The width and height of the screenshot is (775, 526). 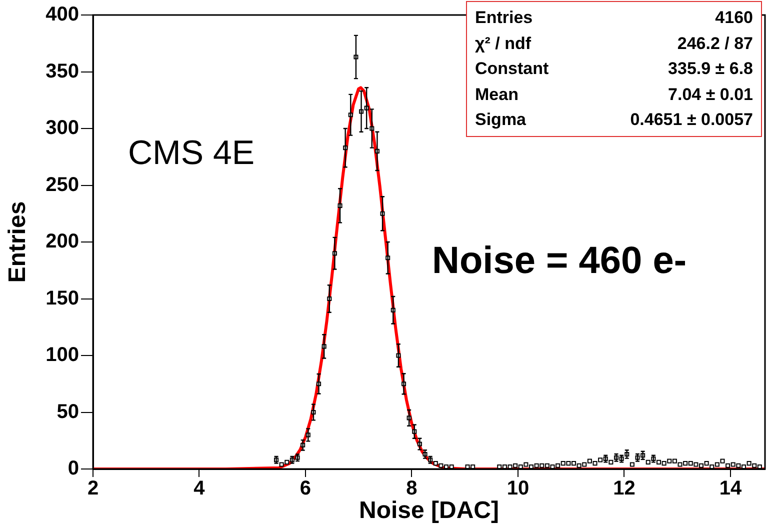 What do you see at coordinates (559, 261) in the screenshot?
I see `annotation: Noise = 460 e-` at bounding box center [559, 261].